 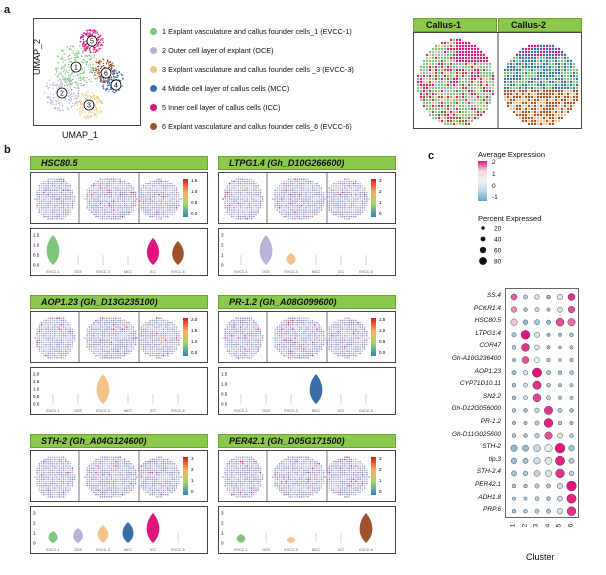 What do you see at coordinates (222, 245) in the screenshot?
I see `violin-y-tick: 2` at bounding box center [222, 245].